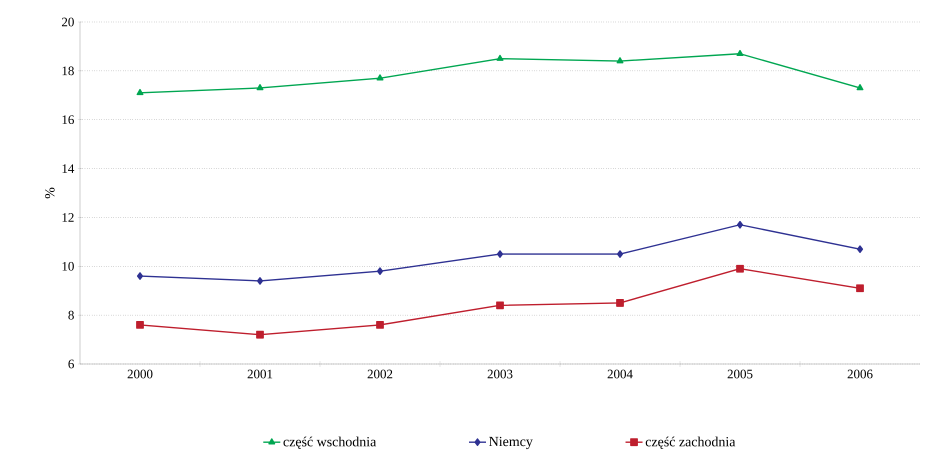 The image size is (936, 452). I want to click on y-axis-title: %, so click(50, 193).